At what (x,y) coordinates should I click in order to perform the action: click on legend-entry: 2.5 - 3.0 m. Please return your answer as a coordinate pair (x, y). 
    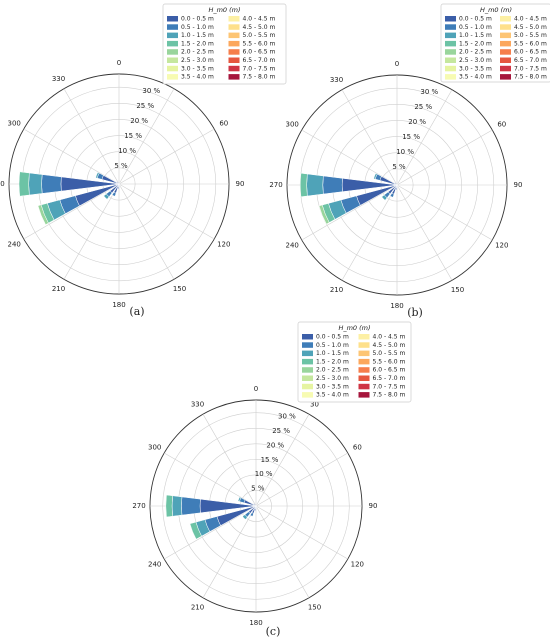
    Looking at the image, I should click on (332, 378).